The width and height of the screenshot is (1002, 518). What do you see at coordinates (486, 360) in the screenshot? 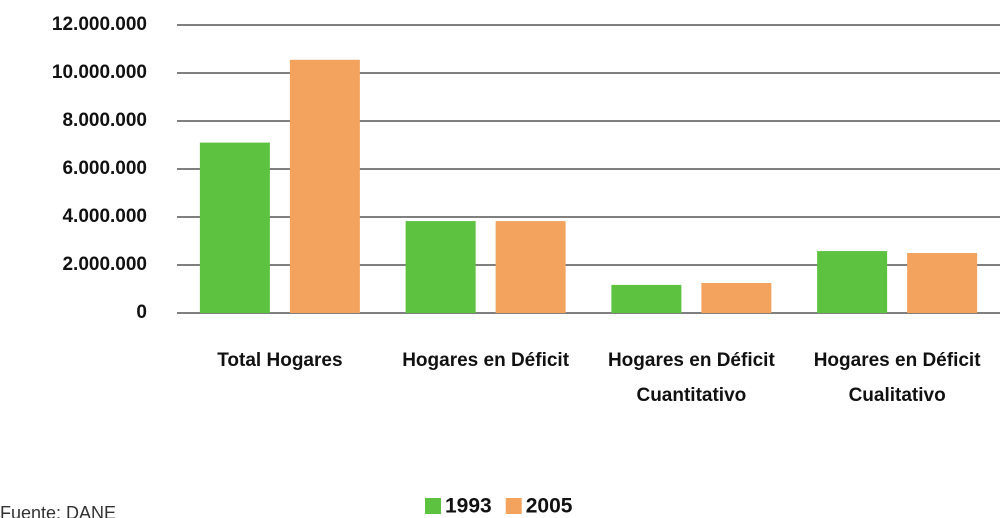
I see `x-tick-label: Hogares en Déficit` at bounding box center [486, 360].